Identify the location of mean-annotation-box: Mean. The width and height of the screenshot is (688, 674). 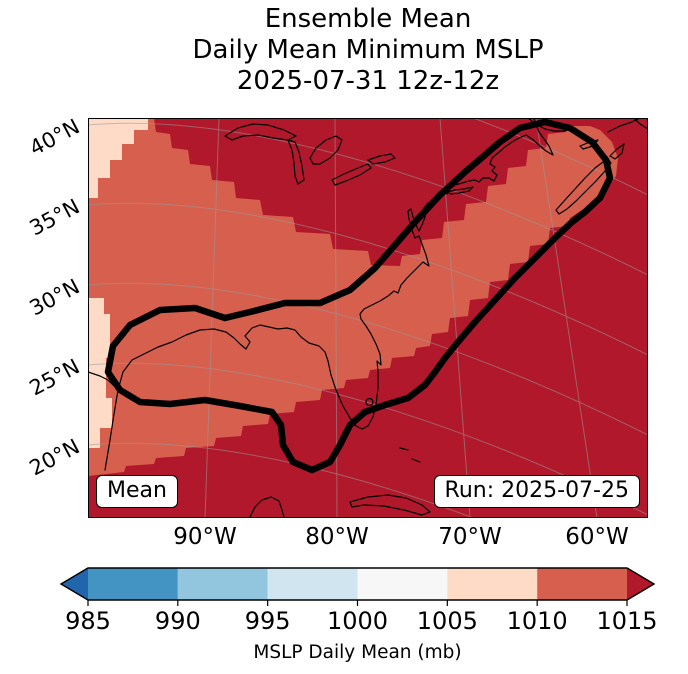
(137, 491).